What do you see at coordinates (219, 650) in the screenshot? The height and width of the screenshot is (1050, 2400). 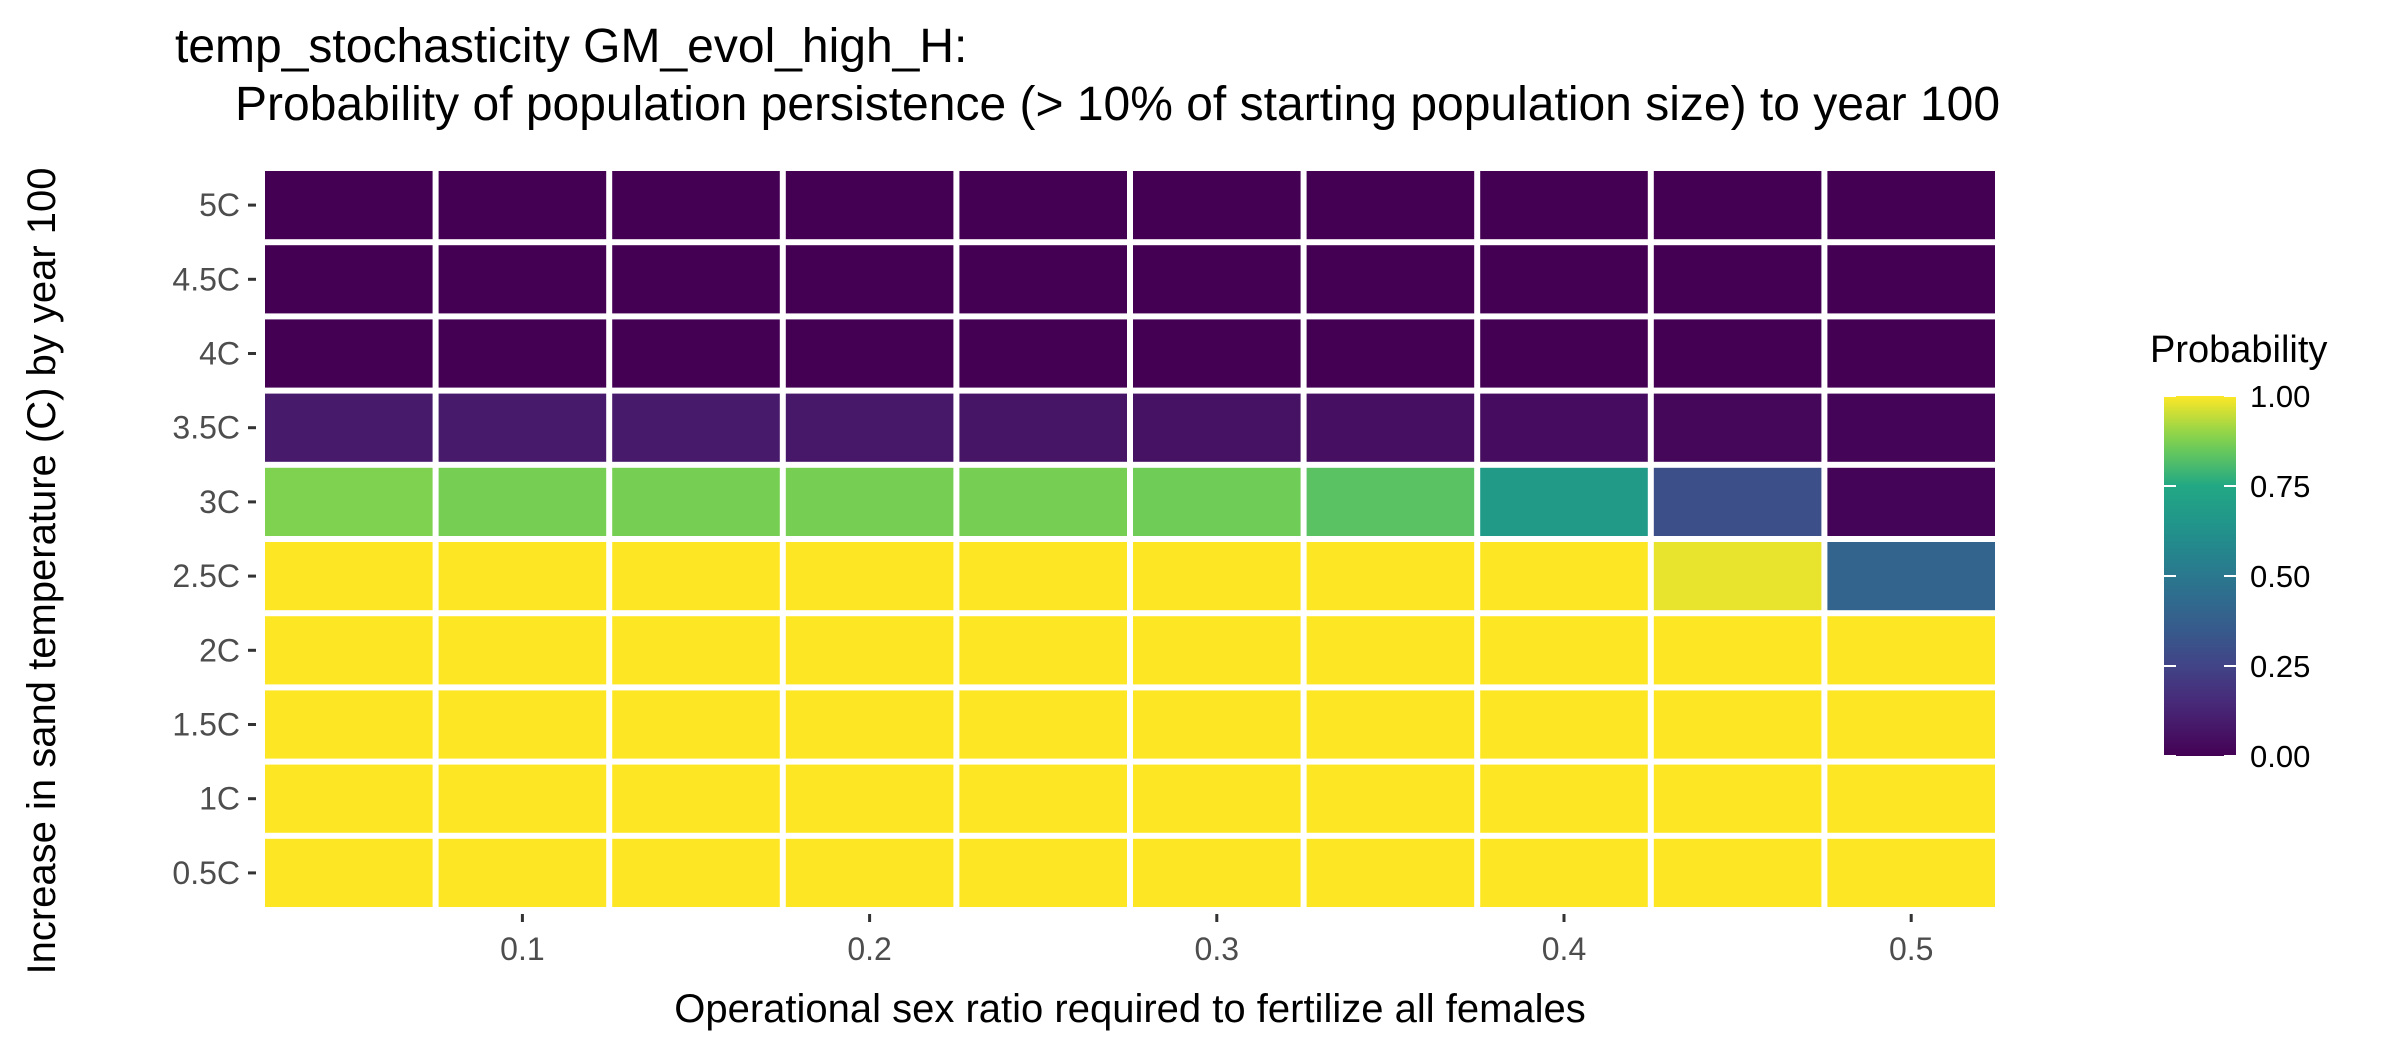 I see `y-tick-label: 2C` at bounding box center [219, 650].